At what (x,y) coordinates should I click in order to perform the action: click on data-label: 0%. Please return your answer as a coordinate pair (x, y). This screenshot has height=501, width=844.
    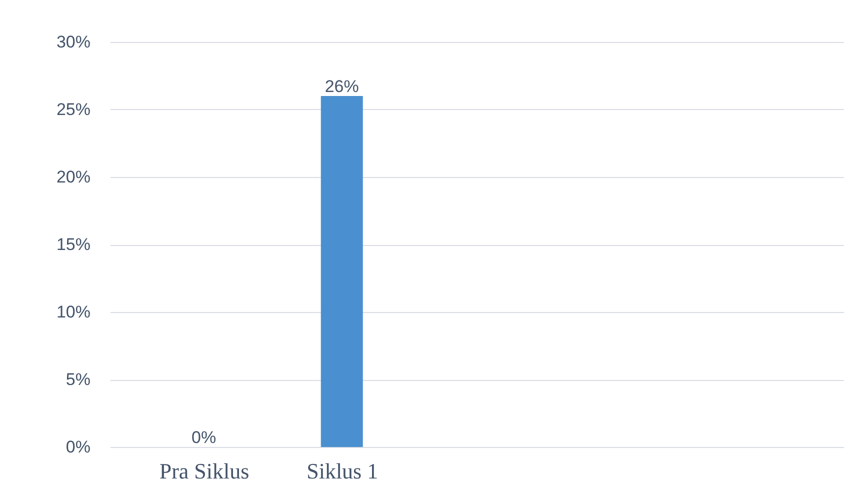
    Looking at the image, I should click on (203, 437).